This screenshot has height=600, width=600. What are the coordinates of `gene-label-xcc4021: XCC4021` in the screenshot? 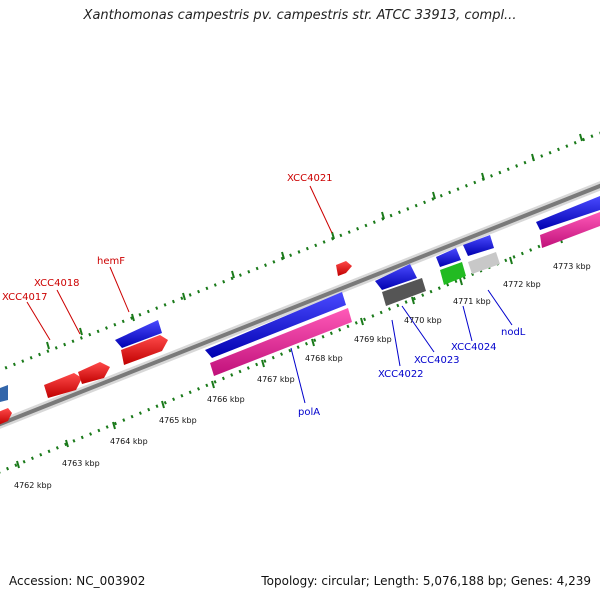 It's located at (310, 178).